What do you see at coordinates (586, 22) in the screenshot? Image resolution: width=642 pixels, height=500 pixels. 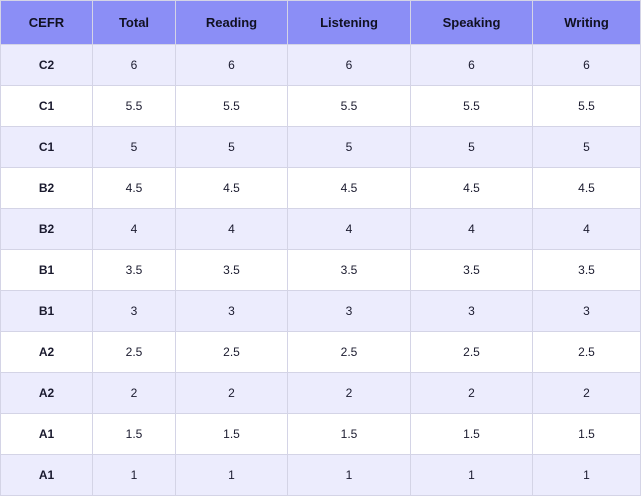 I see `header-cell: Writing` at bounding box center [586, 22].